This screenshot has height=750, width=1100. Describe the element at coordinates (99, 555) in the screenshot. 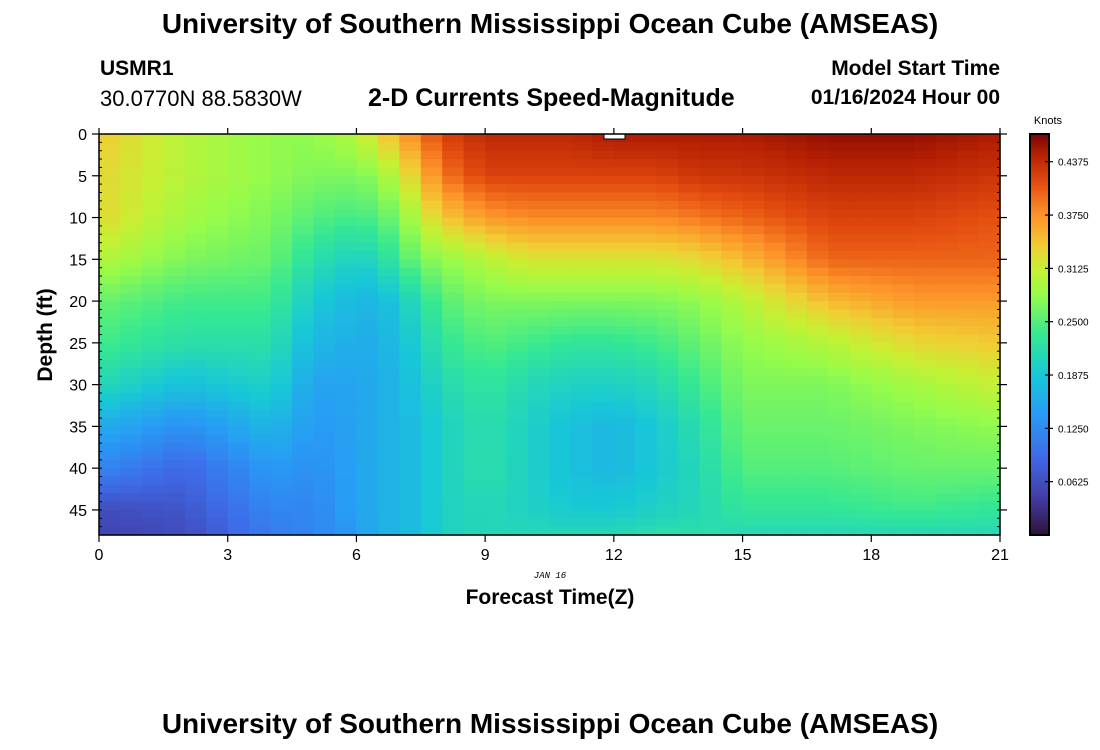

I see `x-tick-label: 0` at that location.